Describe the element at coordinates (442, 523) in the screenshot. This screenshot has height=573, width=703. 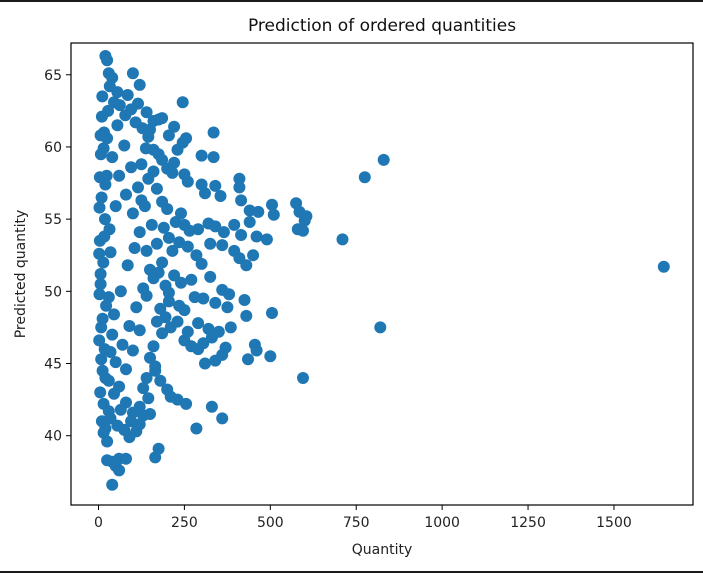
I see `x-tick-label: 1000` at that location.